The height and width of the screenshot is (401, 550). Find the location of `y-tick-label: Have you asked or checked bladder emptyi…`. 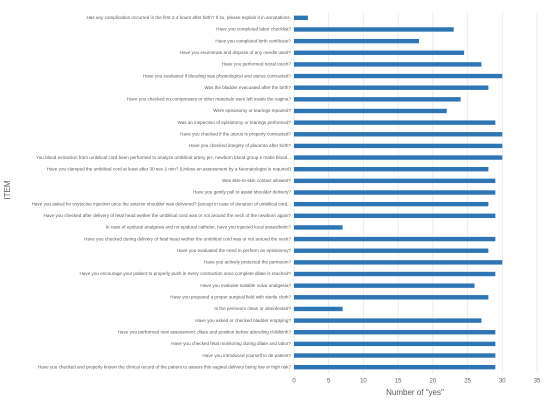

y-tick-label: Have you asked or checked bladder emptyi… is located at coordinates (243, 320).